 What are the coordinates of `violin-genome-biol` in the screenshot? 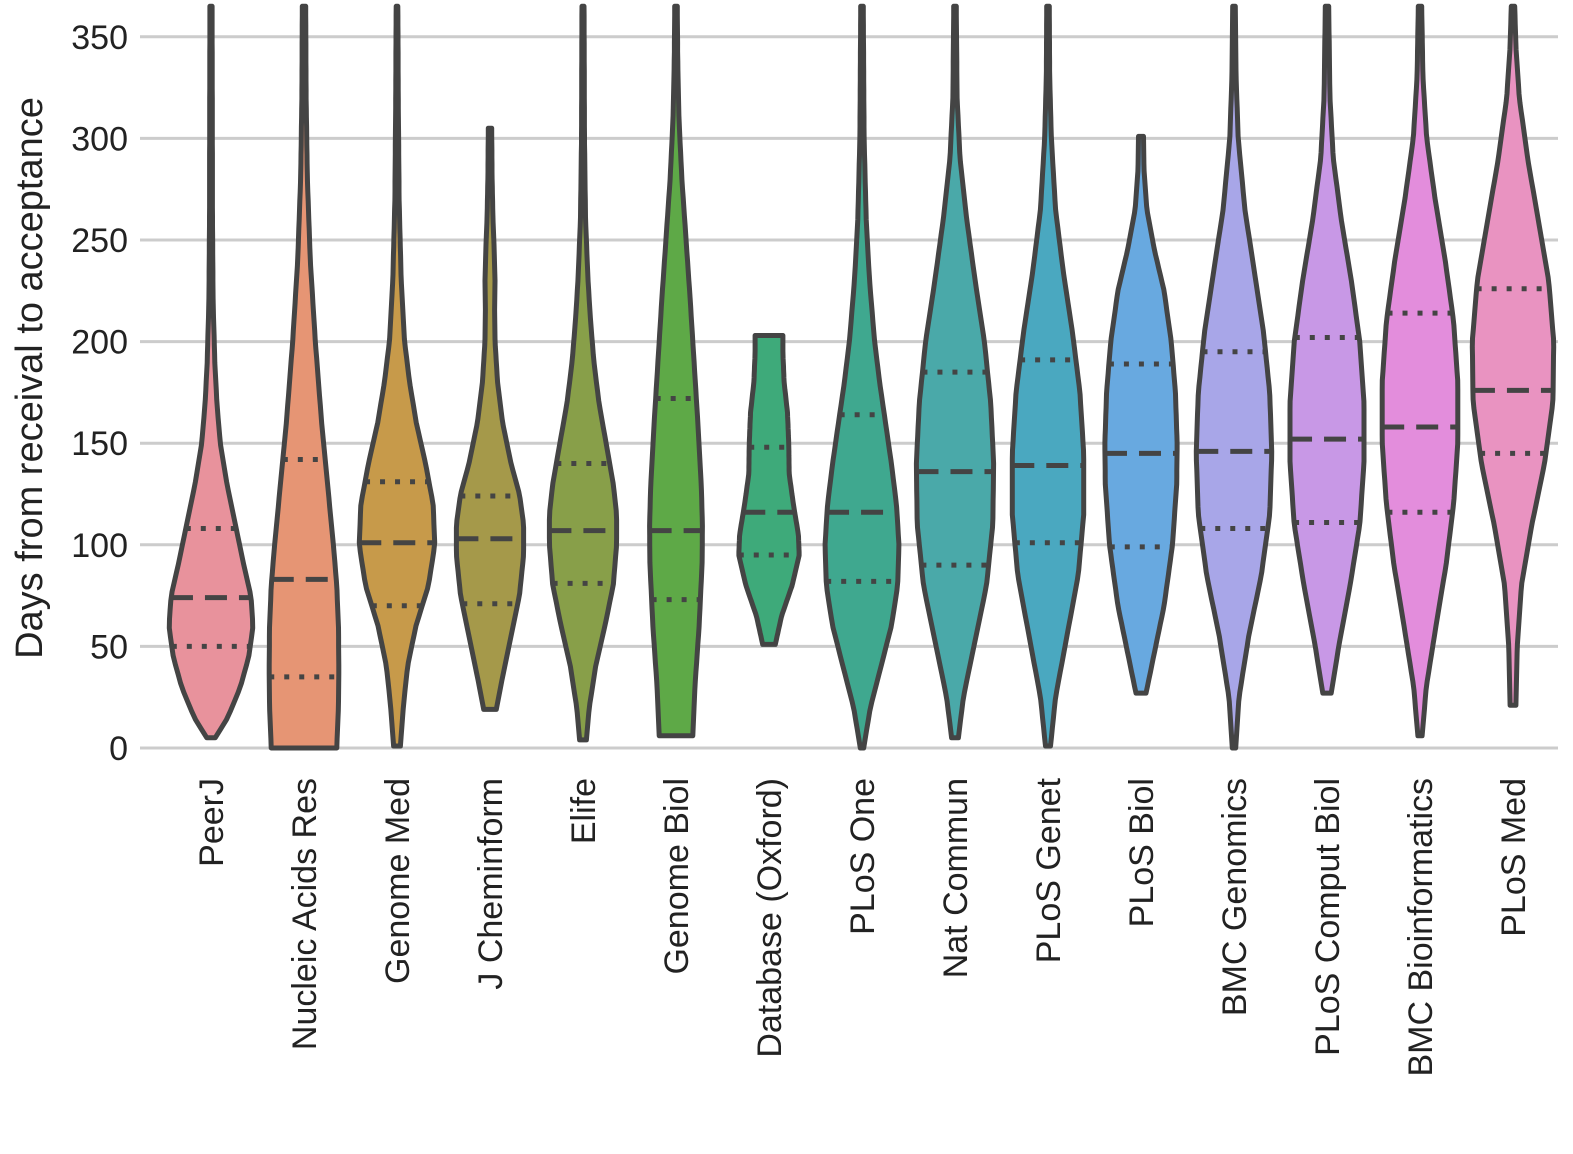 It's located at (676, 371).